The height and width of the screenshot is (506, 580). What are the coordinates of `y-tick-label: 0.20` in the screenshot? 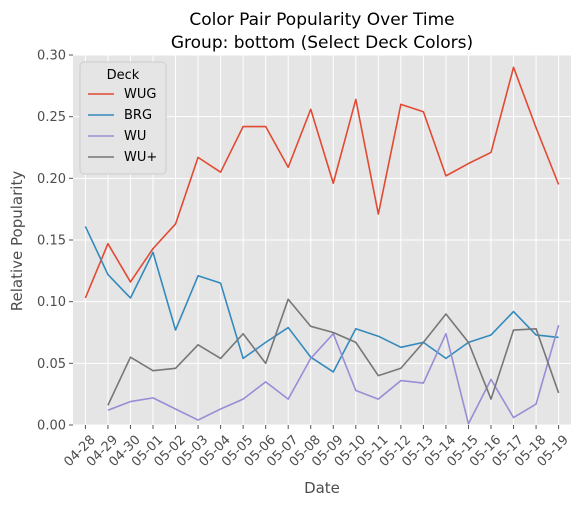 It's located at (51, 179).